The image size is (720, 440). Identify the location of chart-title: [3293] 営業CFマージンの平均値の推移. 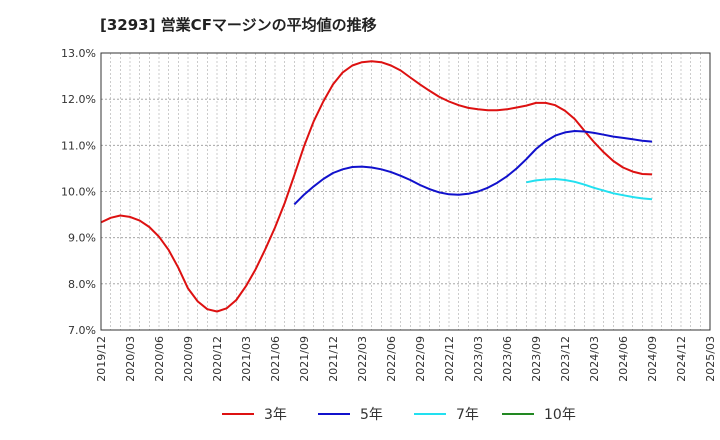
(238, 25).